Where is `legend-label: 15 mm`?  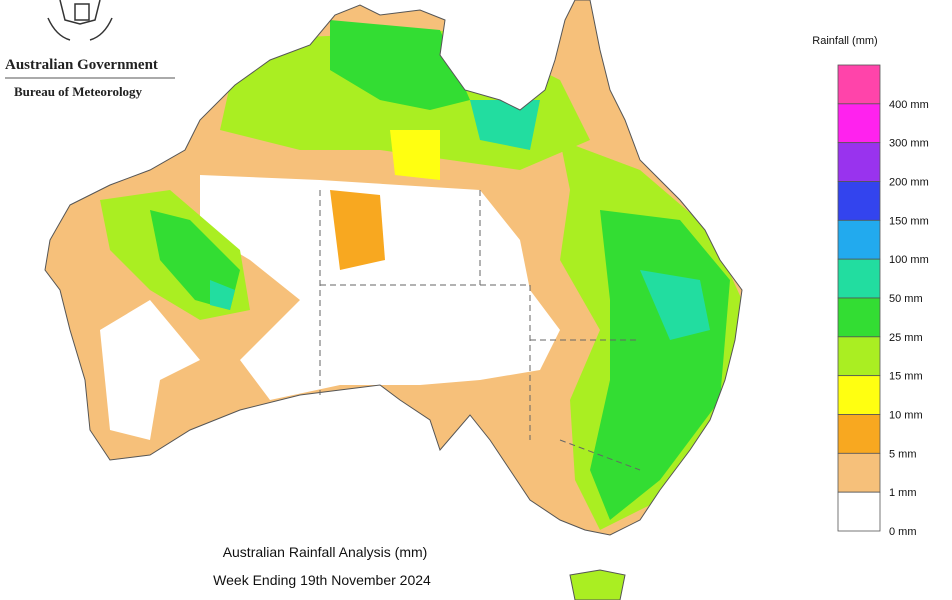 legend-label: 15 mm is located at coordinates (906, 377).